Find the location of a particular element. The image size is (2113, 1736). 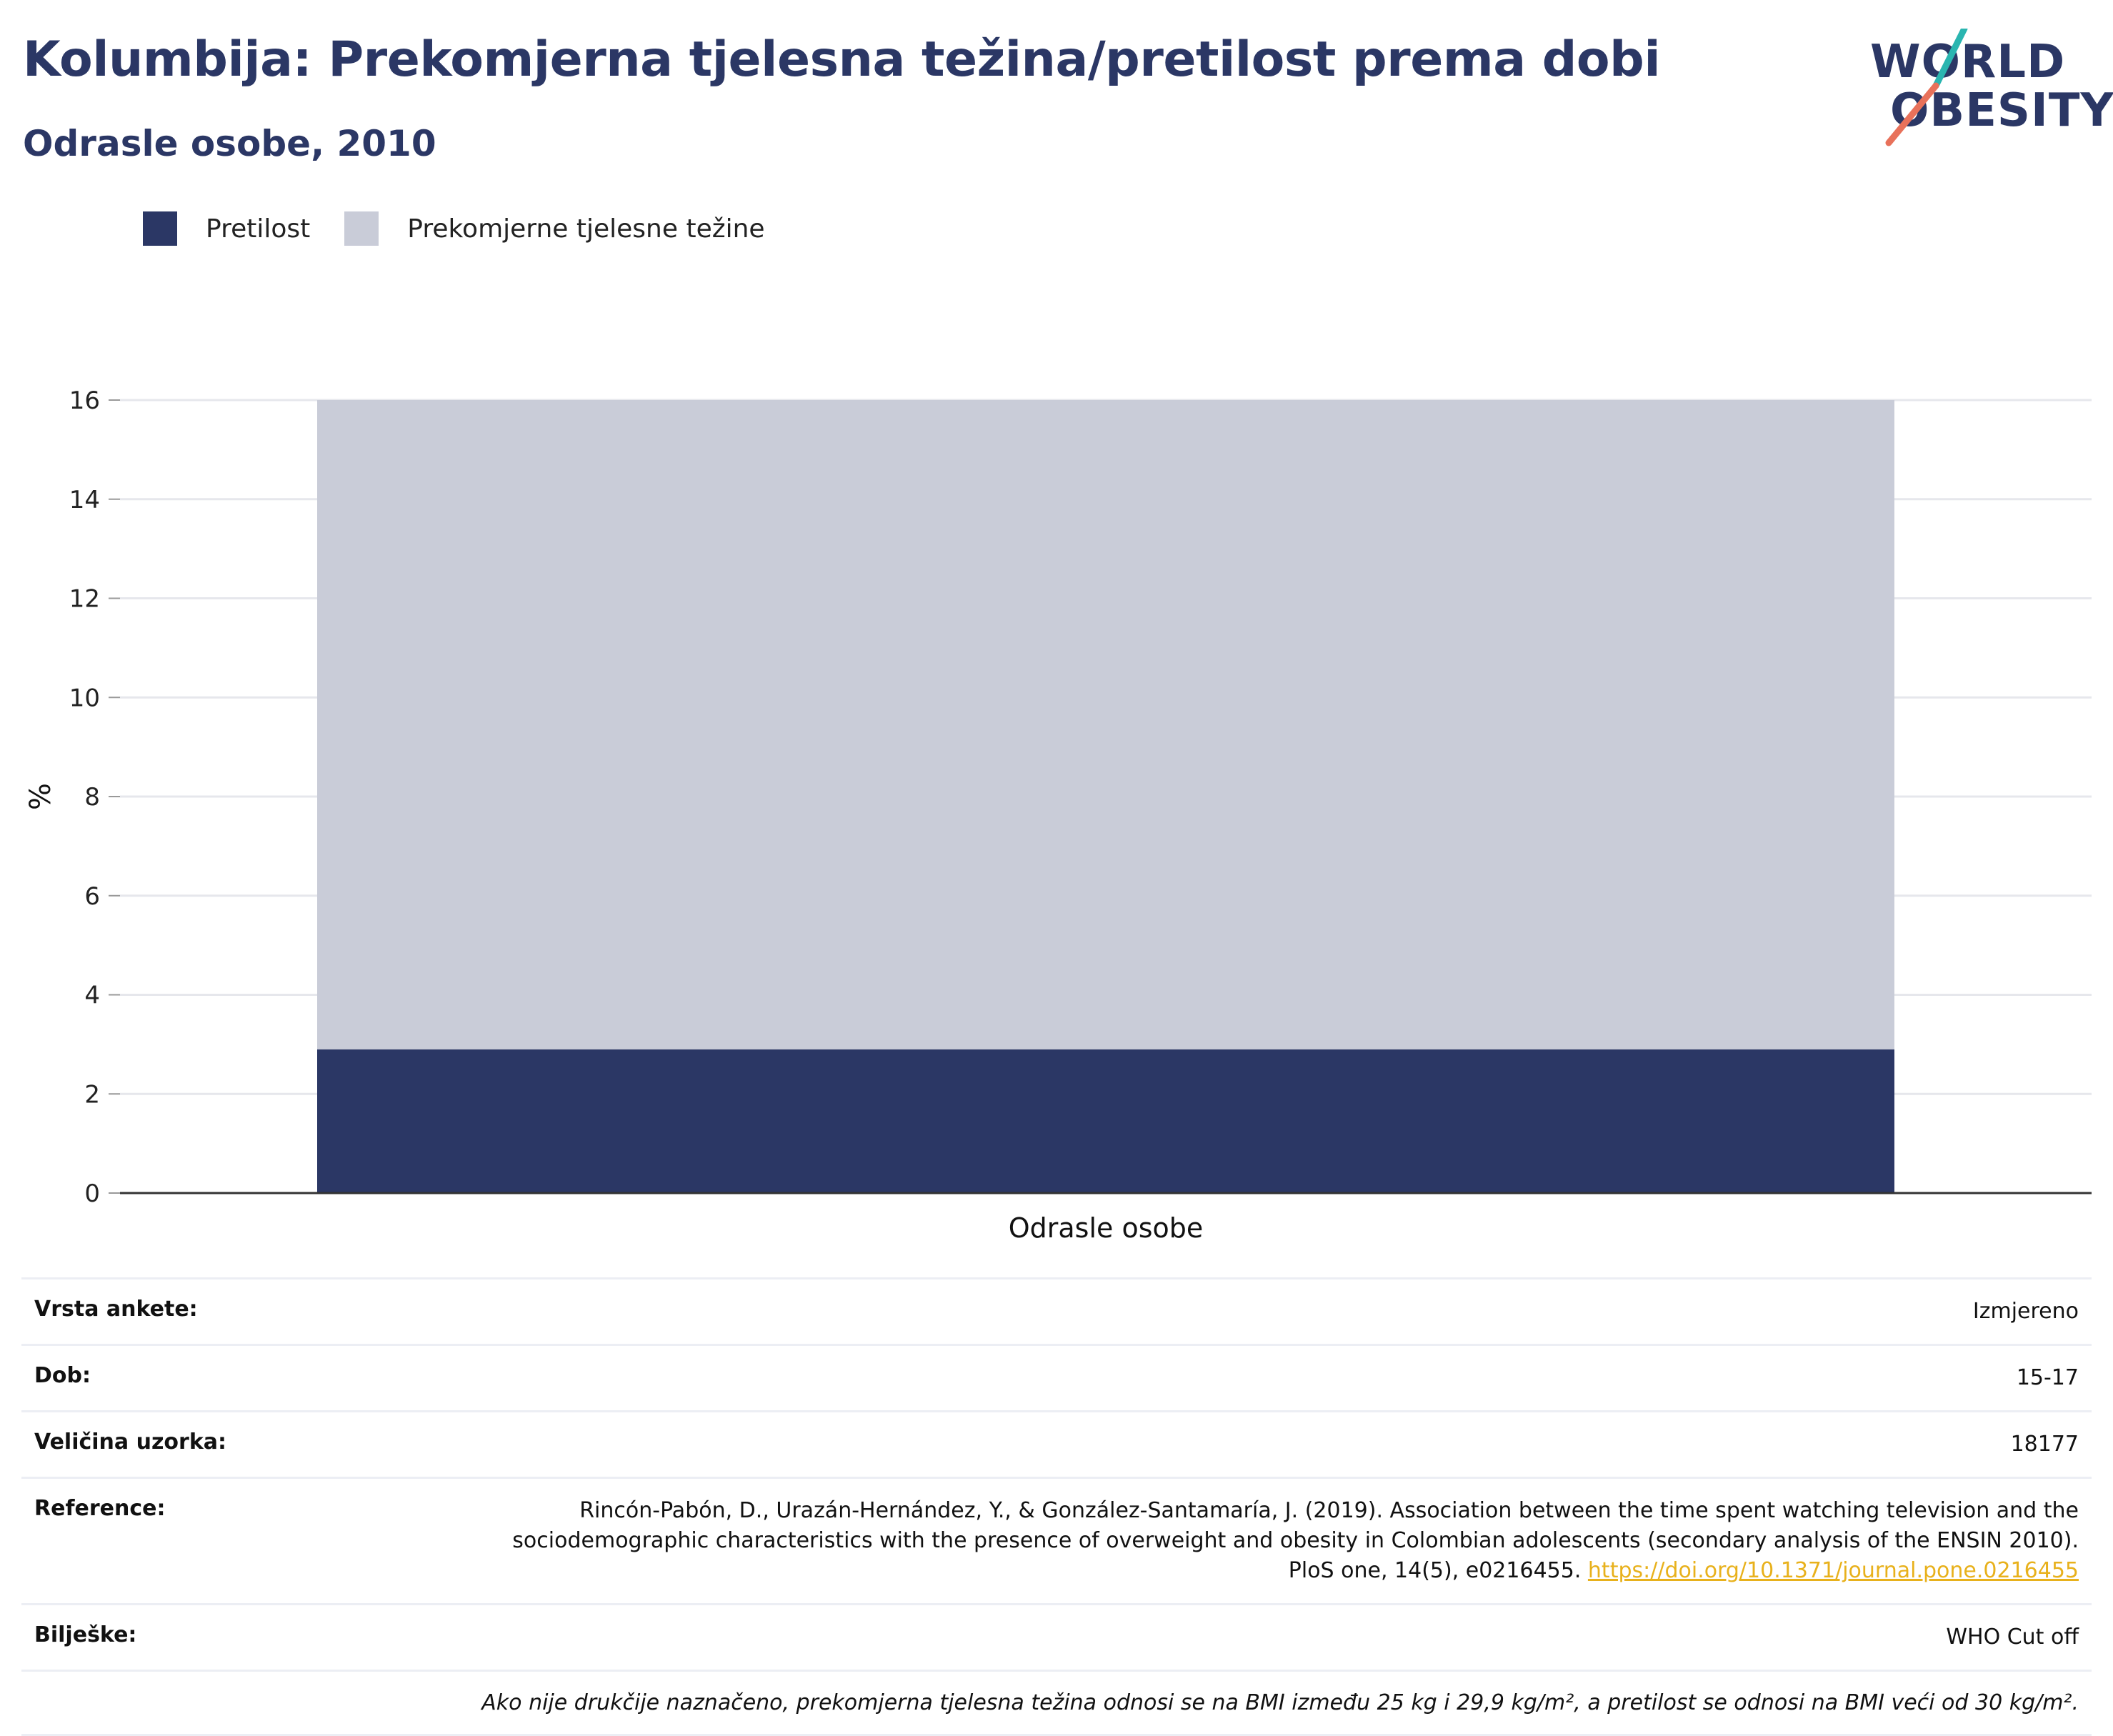

info-row-age: Dob: 15-17 is located at coordinates (1056, 1377).